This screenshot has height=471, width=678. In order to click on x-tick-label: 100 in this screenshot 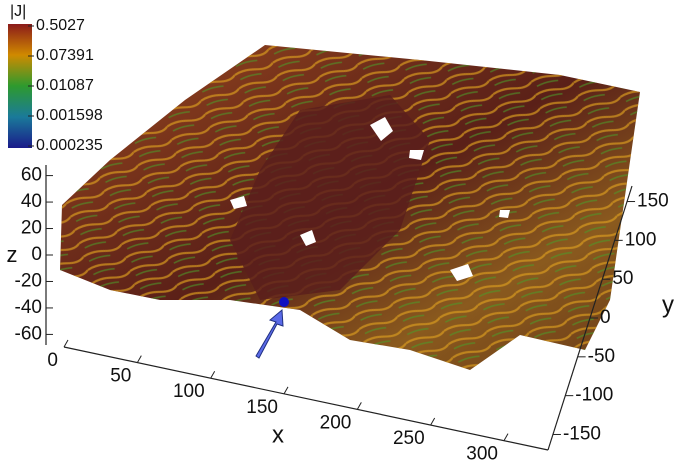, I will do `click(189, 391)`.